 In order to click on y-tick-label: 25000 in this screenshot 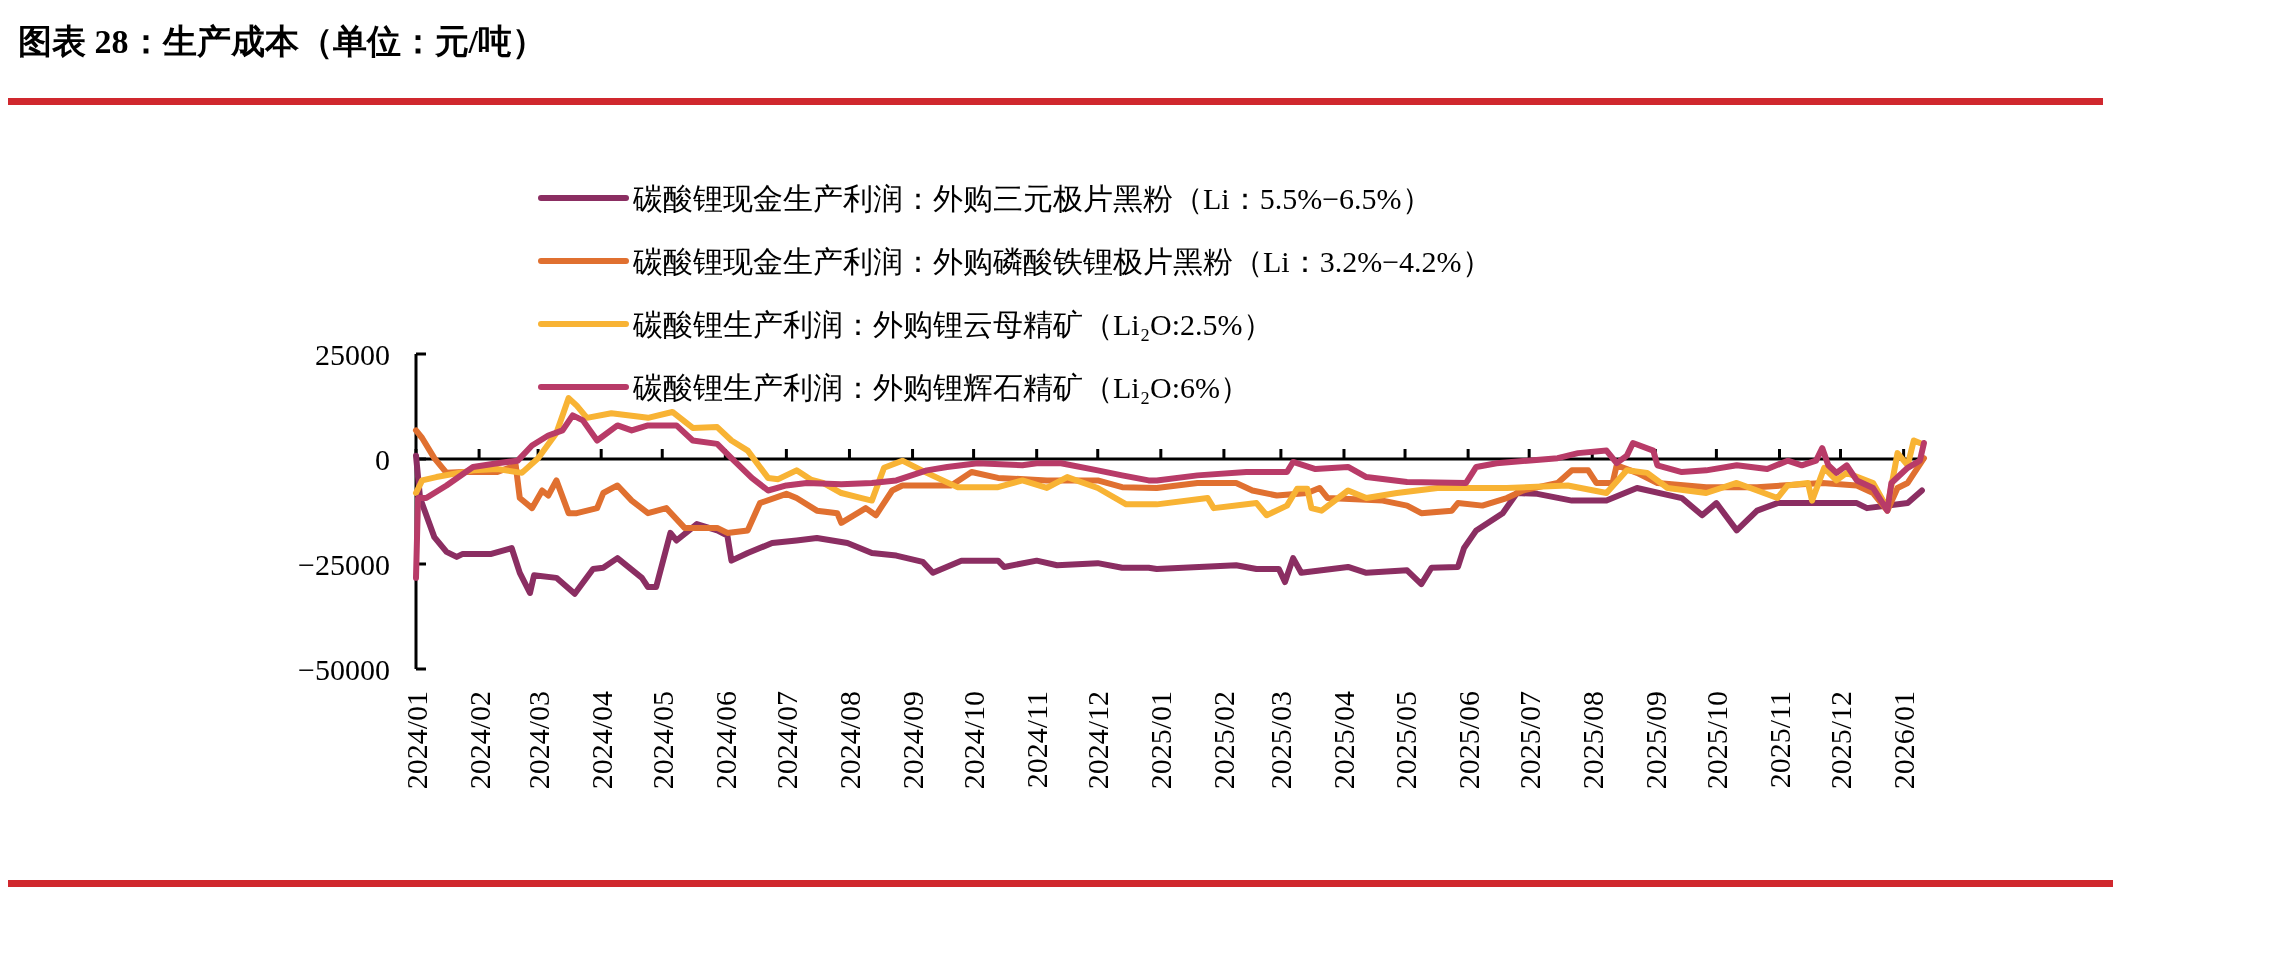, I will do `click(352, 354)`.